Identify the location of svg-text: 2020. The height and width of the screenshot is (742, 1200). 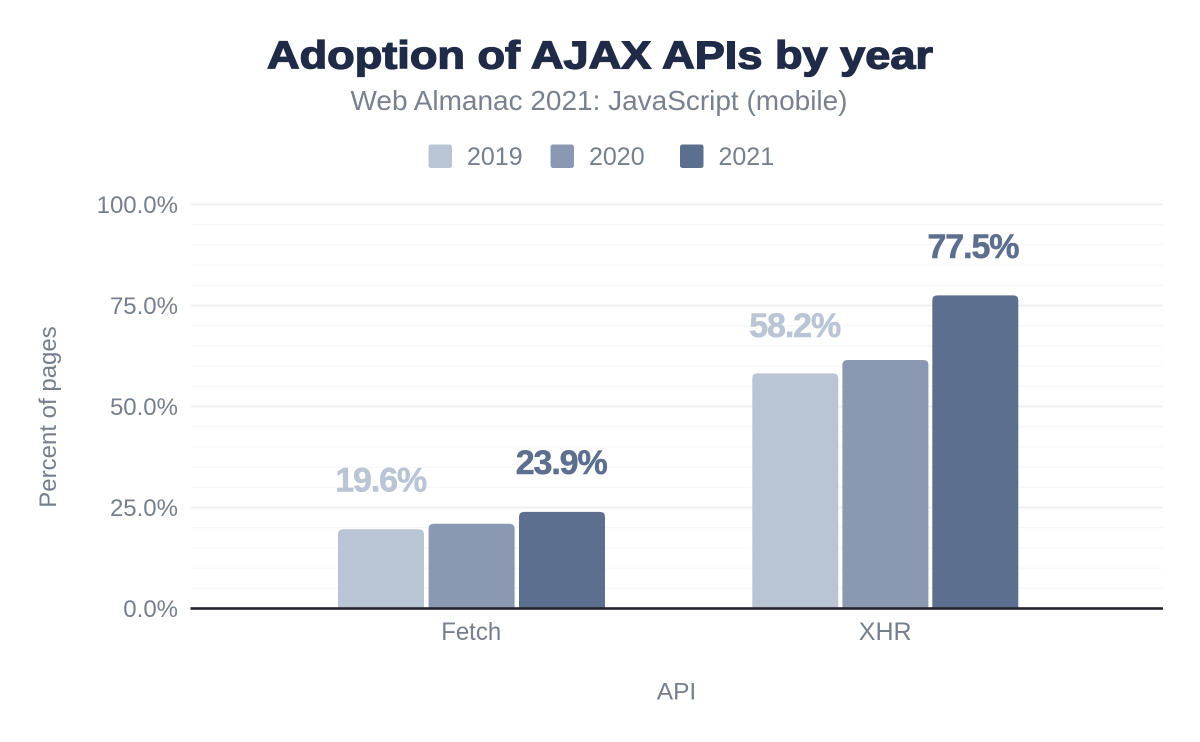
(617, 157).